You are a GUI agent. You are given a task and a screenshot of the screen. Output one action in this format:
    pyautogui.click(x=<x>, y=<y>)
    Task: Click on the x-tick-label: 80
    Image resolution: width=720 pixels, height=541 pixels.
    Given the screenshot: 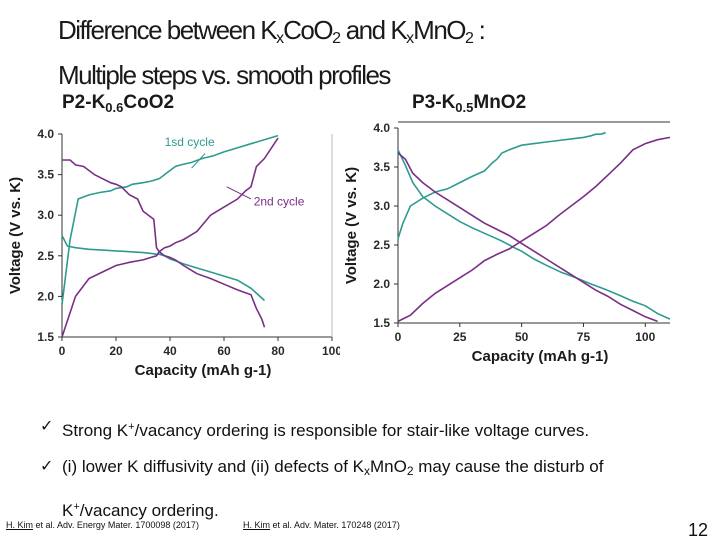 What is the action you would take?
    pyautogui.click(x=278, y=351)
    